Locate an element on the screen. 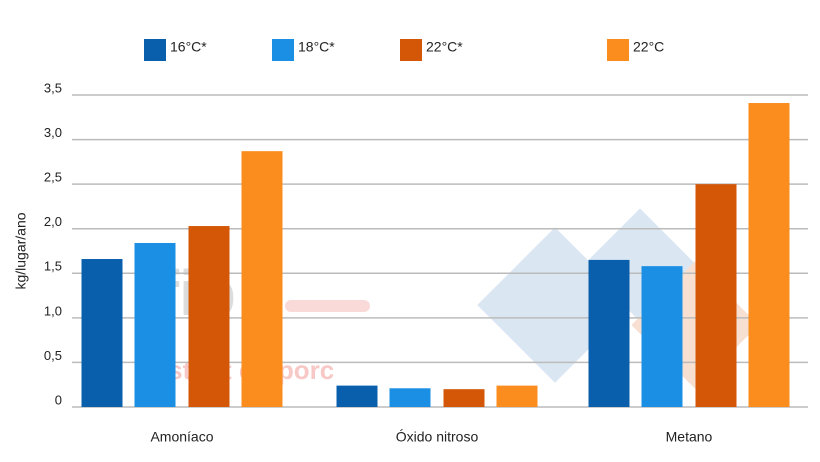 This screenshot has height=462, width=820. y-tick-label: 1,5 is located at coordinates (53, 266).